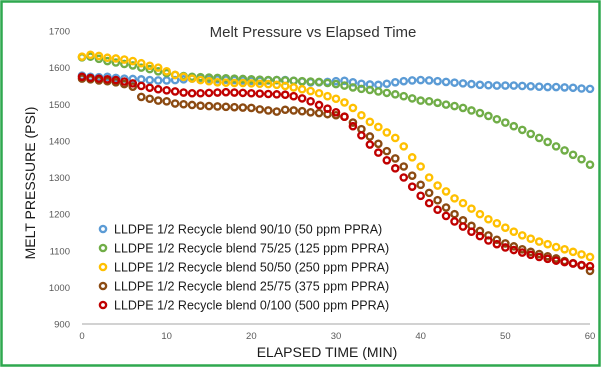 The width and height of the screenshot is (601, 367). Describe the element at coordinates (59, 32) in the screenshot. I see `y-tick-label: 1700` at that location.